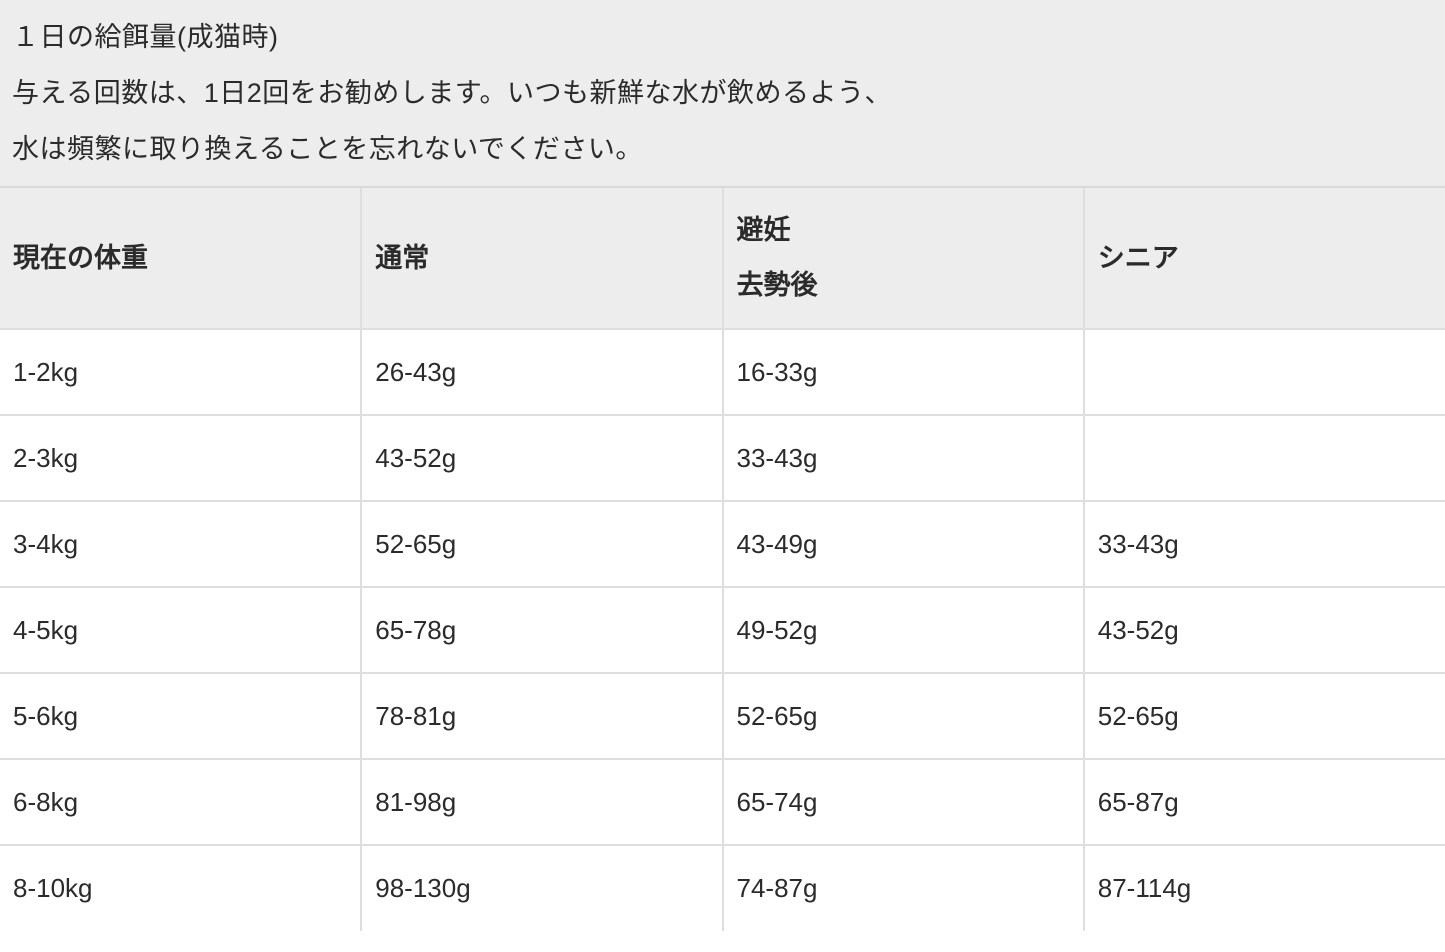 The image size is (1445, 952). I want to click on neutered-amount-cell: 74-87g, so click(902, 887).